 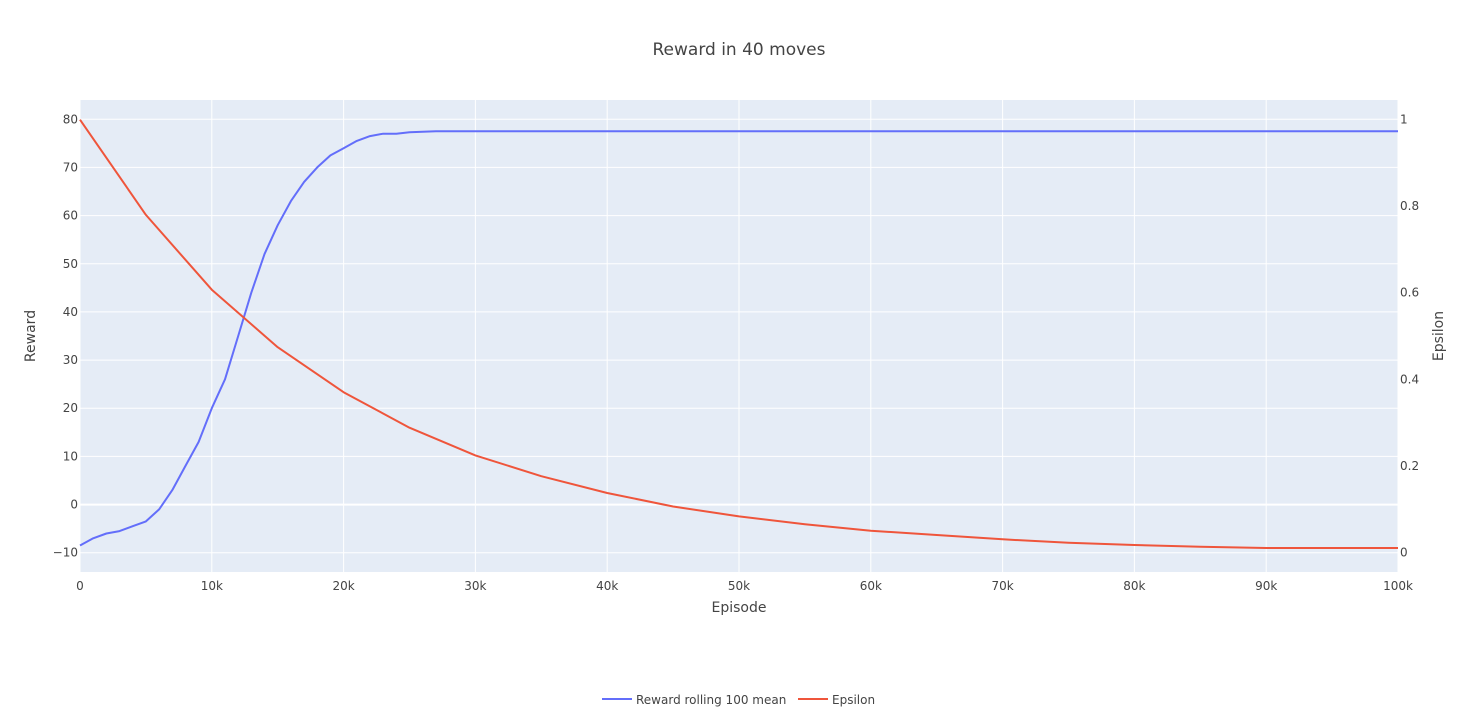 What do you see at coordinates (739, 586) in the screenshot?
I see `x-tick-label: 50k` at bounding box center [739, 586].